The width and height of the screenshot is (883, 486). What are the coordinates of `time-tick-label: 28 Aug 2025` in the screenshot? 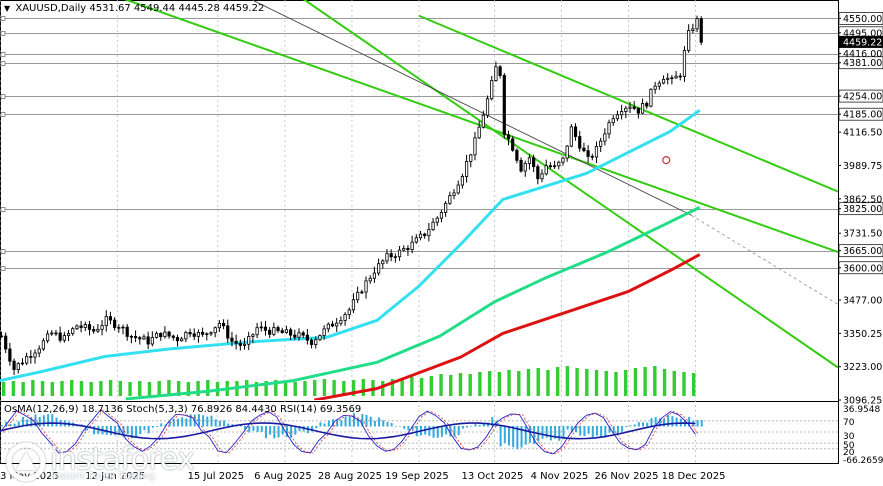 It's located at (350, 476).